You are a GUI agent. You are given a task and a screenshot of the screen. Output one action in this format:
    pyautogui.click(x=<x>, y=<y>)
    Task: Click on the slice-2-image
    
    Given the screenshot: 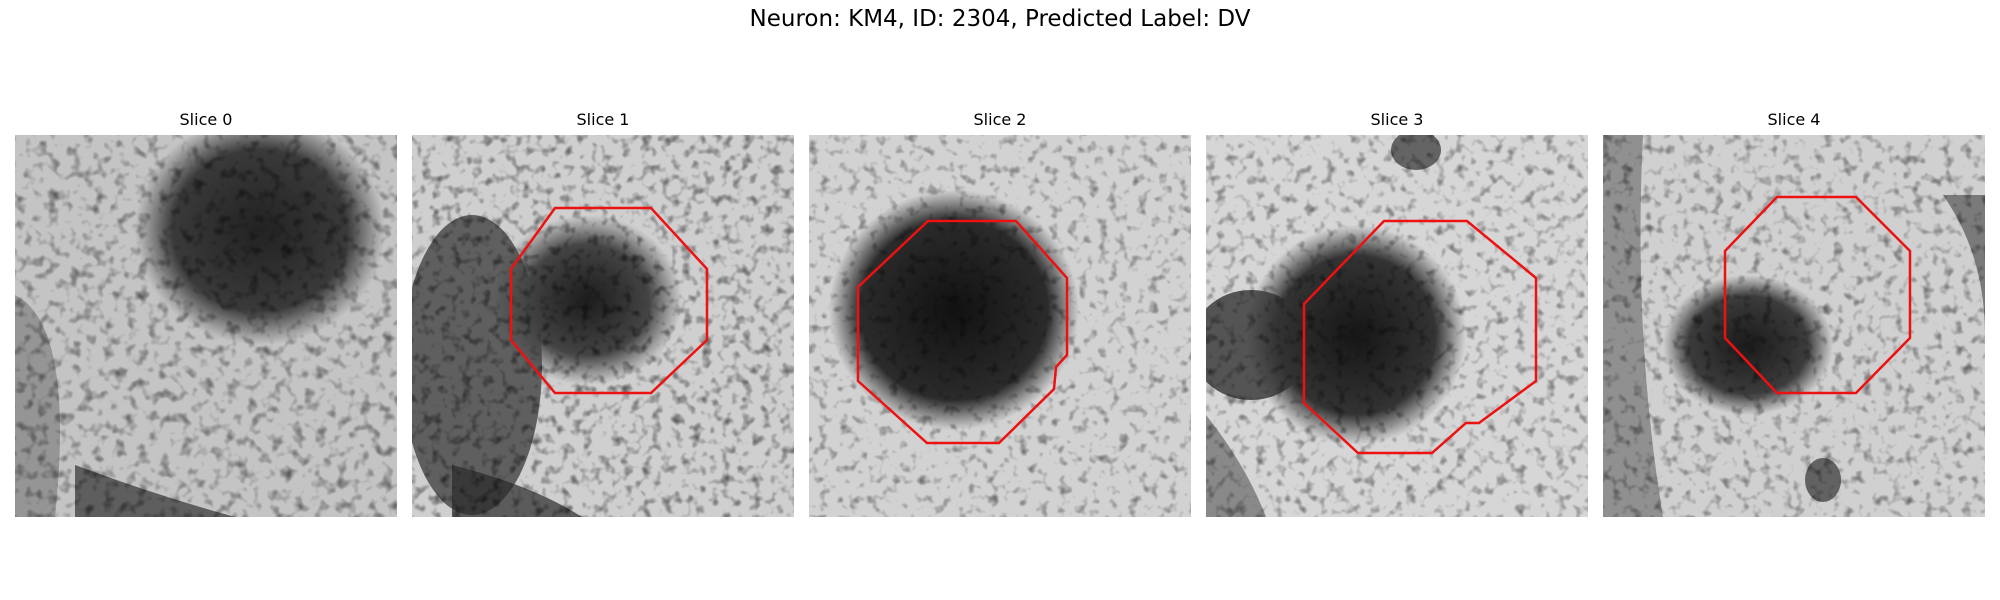 What is the action you would take?
    pyautogui.click(x=1000, y=326)
    